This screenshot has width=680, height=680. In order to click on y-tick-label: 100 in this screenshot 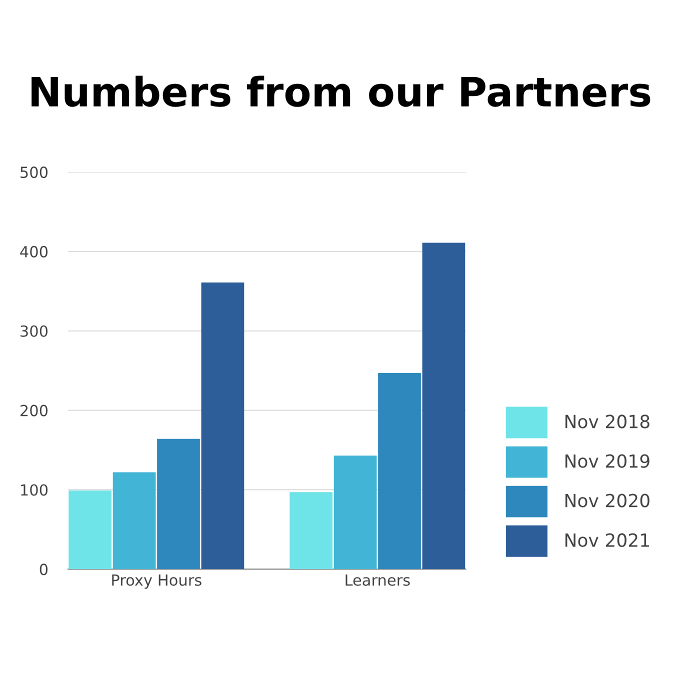, I will do `click(34, 490)`.